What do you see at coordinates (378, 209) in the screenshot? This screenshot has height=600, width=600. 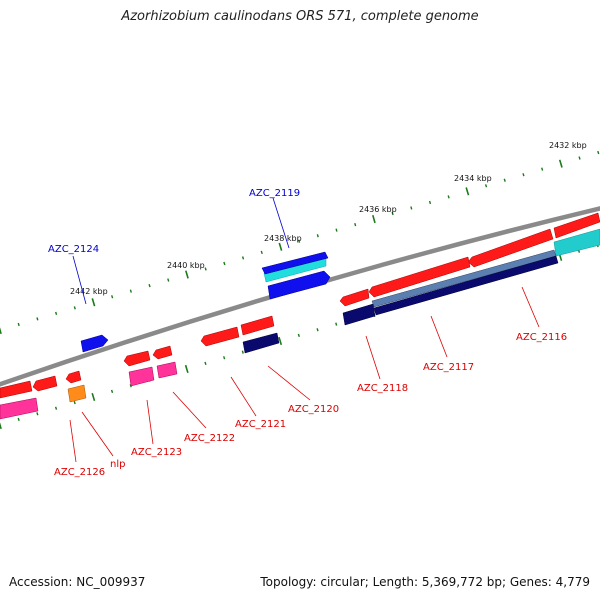 I see `scale-label: 2436 kbp` at bounding box center [378, 209].